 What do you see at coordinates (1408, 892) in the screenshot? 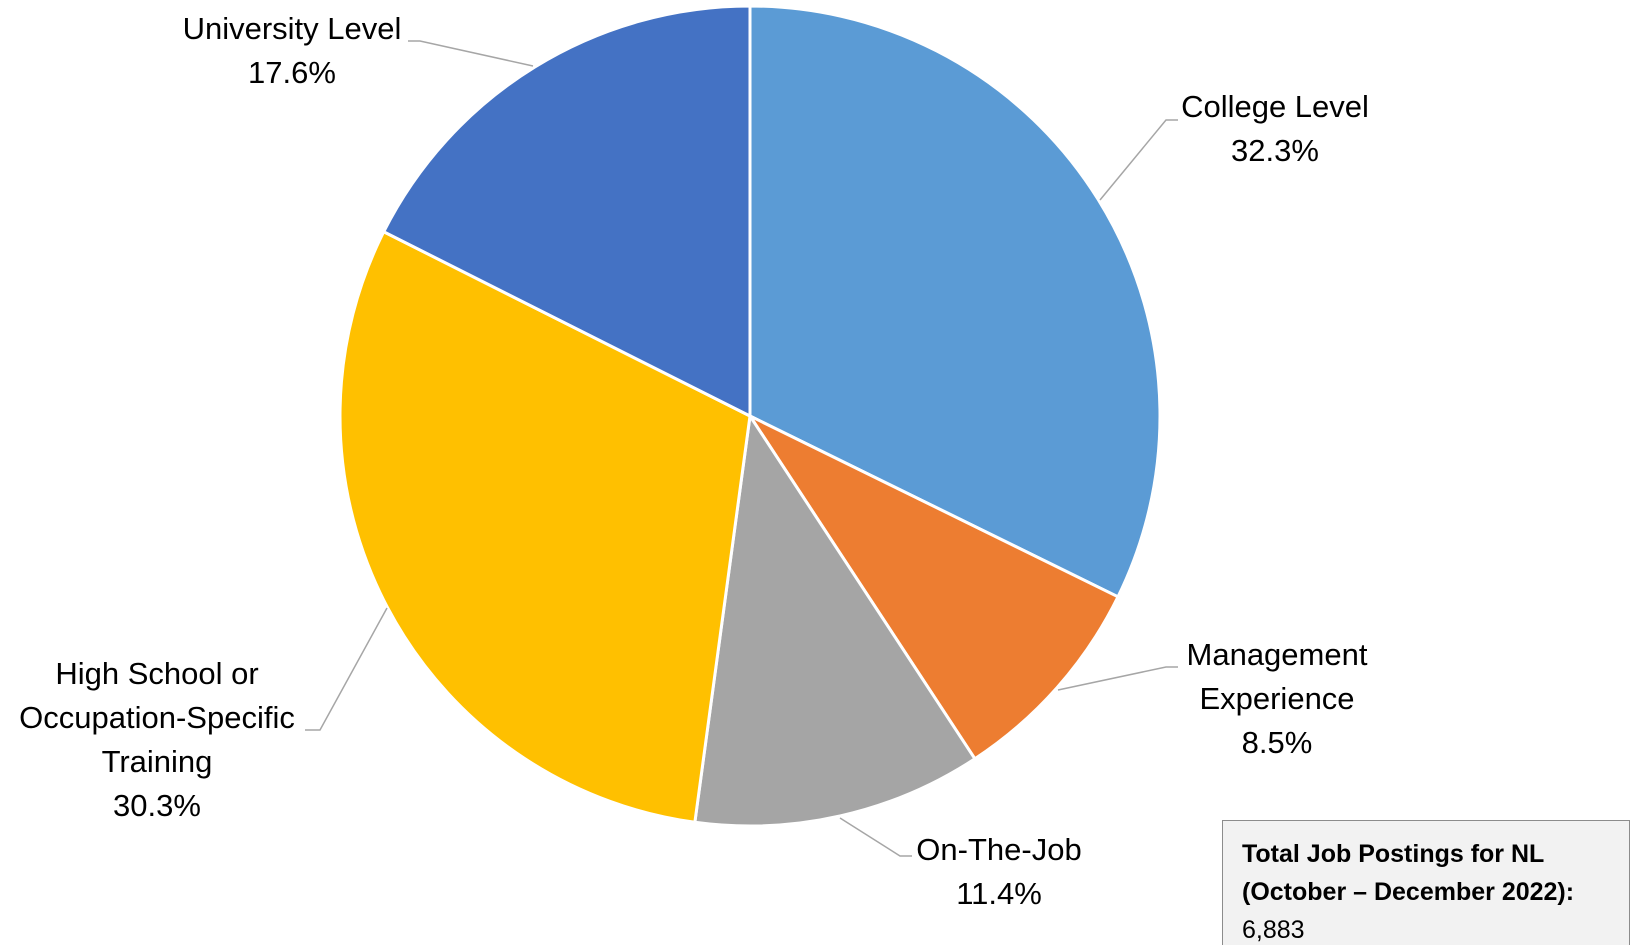
I see `total-box-title-line2: (October – December 2022):` at bounding box center [1408, 892].